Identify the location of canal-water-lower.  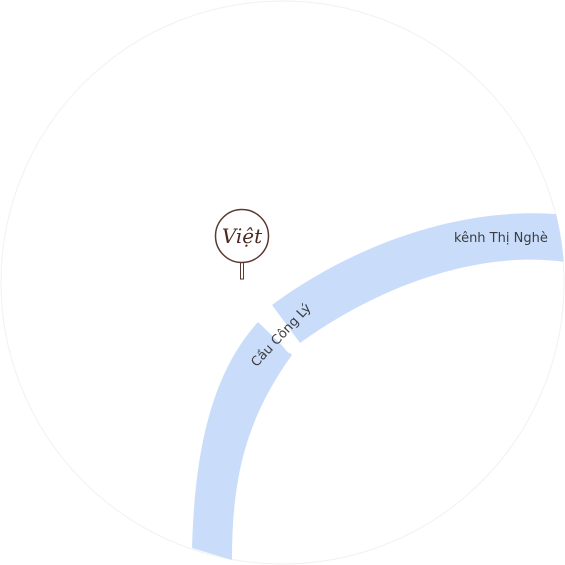
(242, 441).